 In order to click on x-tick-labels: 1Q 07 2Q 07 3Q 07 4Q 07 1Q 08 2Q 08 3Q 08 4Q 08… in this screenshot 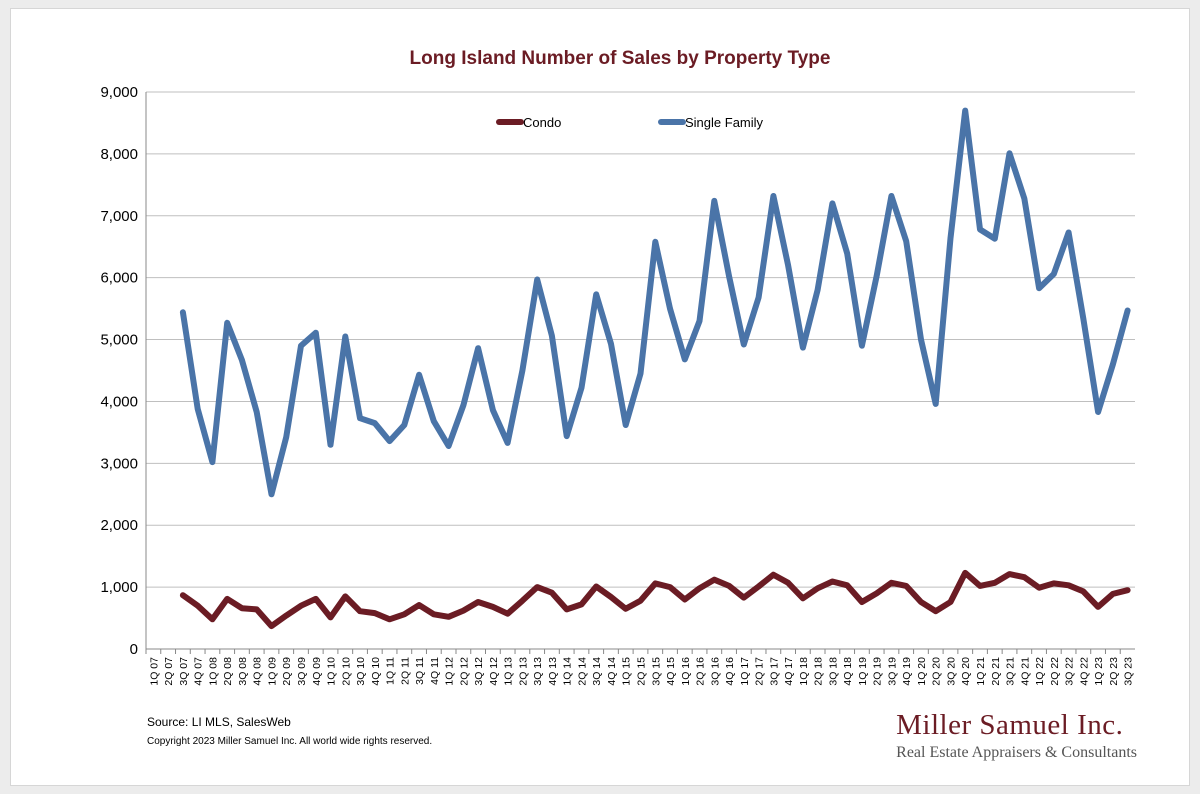, I will do `click(641, 671)`.